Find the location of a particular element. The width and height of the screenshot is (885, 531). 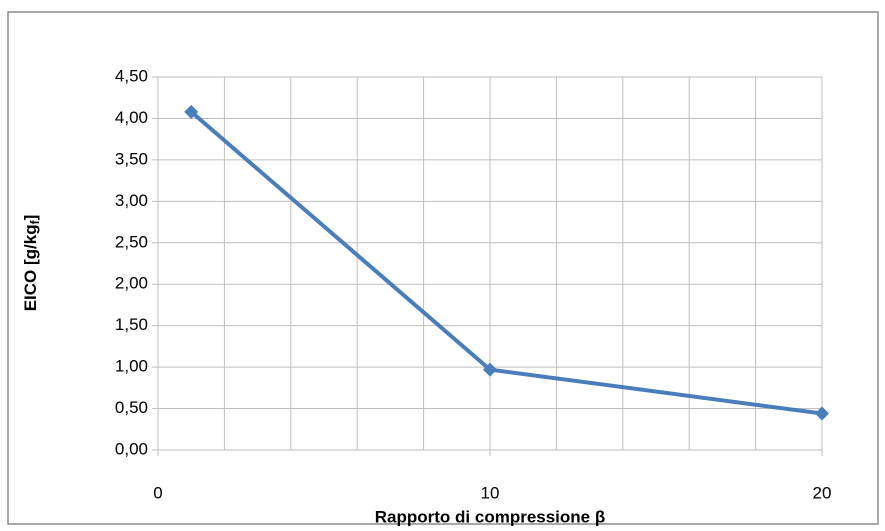

x-tick-label: 20 is located at coordinates (822, 492).